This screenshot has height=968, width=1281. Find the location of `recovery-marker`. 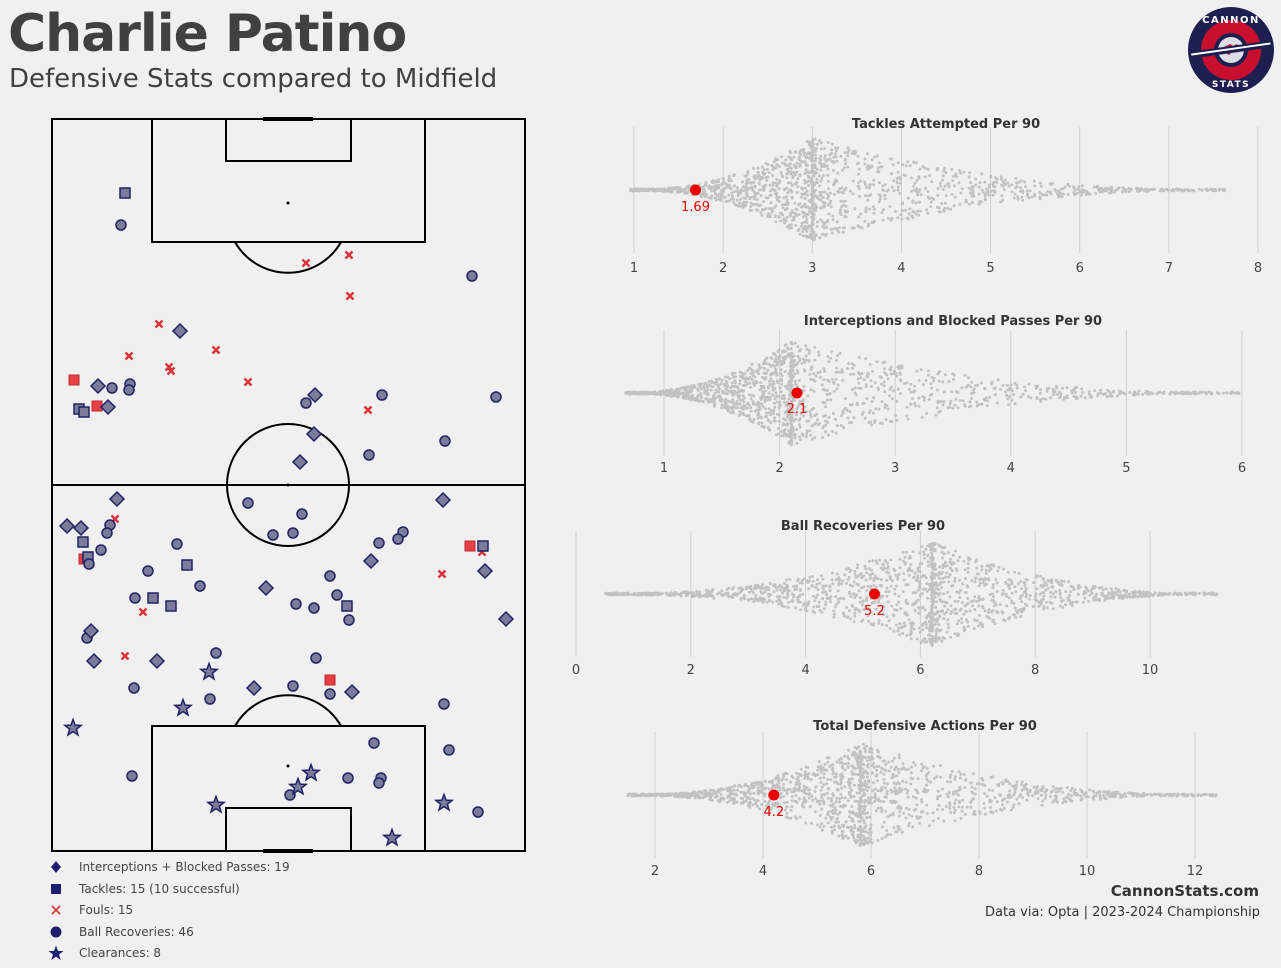

recovery-marker is located at coordinates (101, 550).